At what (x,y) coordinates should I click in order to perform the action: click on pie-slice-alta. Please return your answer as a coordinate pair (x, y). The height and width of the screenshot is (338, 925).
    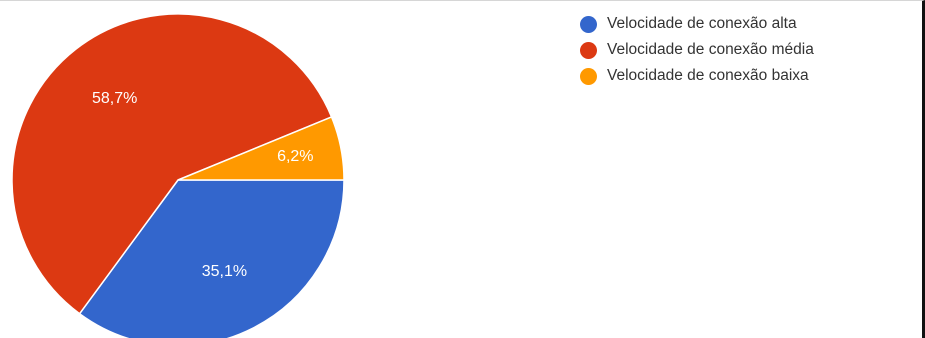
    Looking at the image, I should click on (211, 258).